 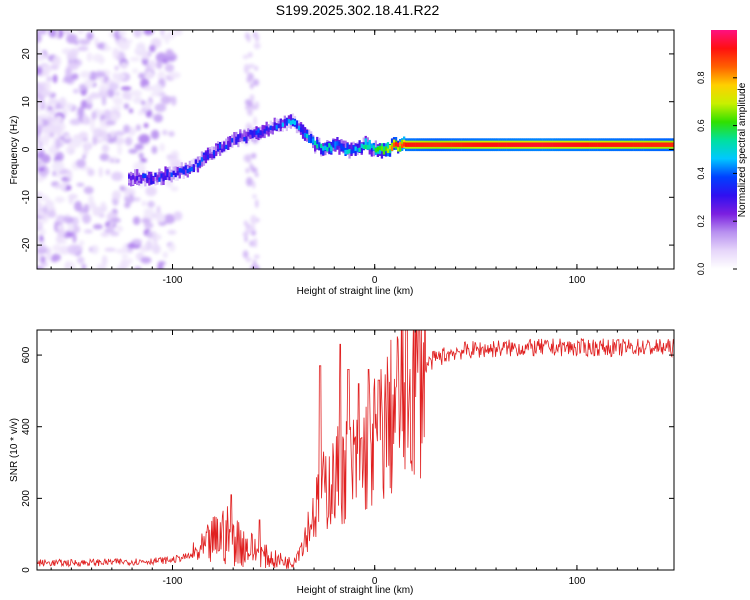 I want to click on colorbar-tick-label: 0.6, so click(x=701, y=125).